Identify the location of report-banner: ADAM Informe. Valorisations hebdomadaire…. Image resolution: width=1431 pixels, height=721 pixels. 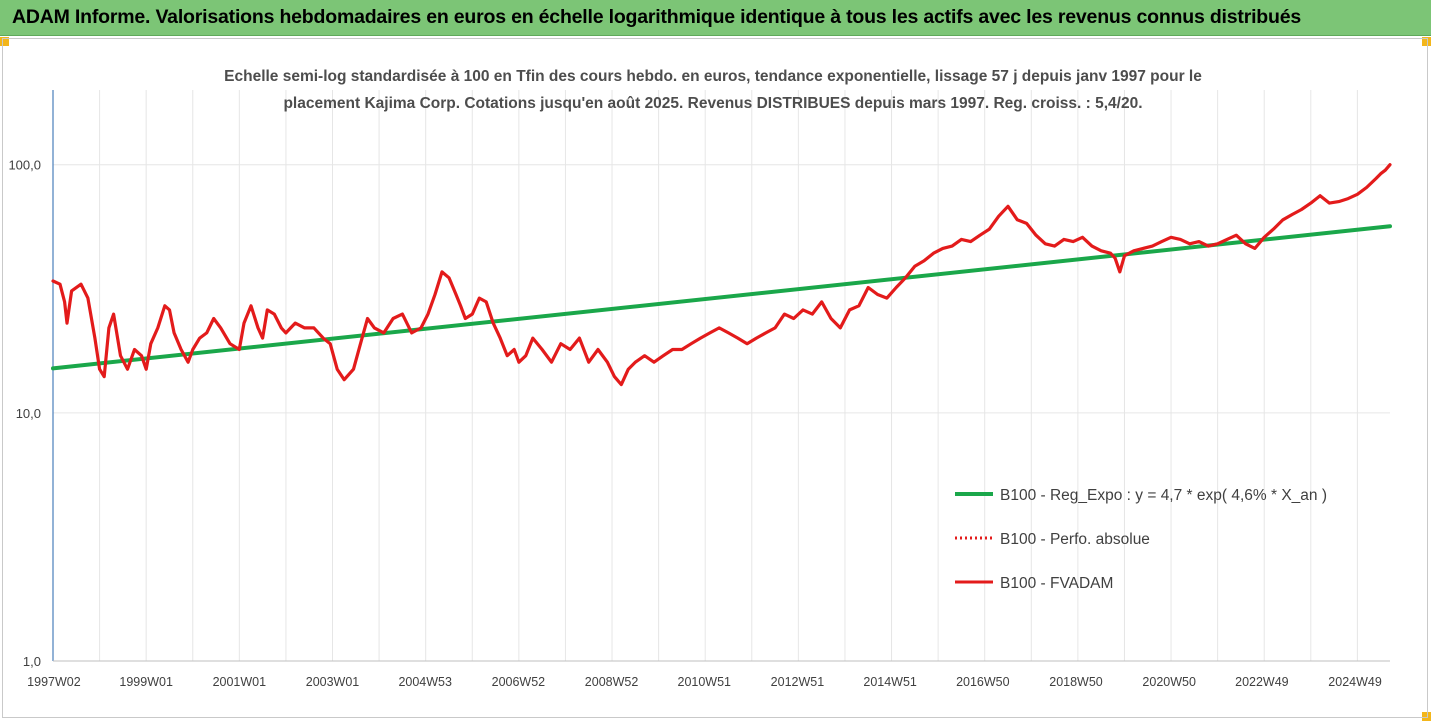
(715, 18).